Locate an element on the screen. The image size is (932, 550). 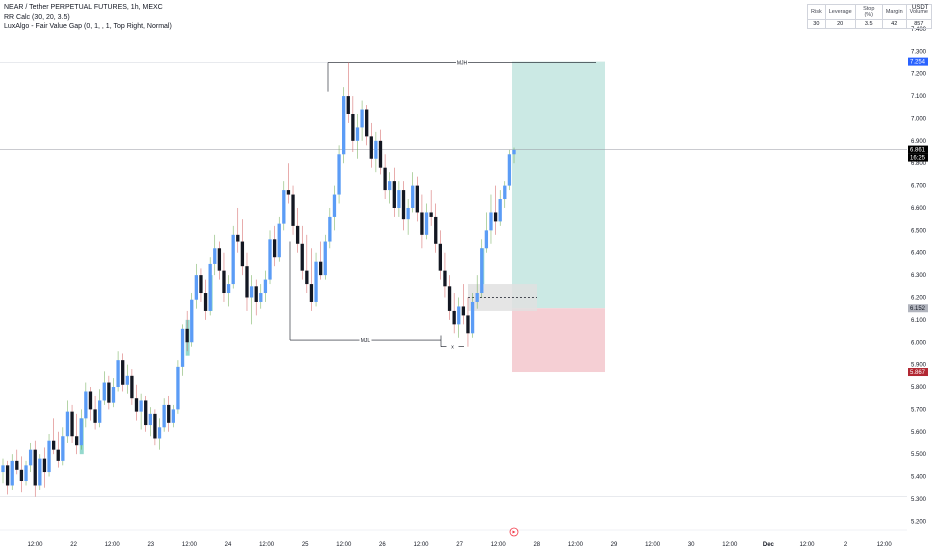
y-tick-label: 5.300 is located at coordinates (919, 500).